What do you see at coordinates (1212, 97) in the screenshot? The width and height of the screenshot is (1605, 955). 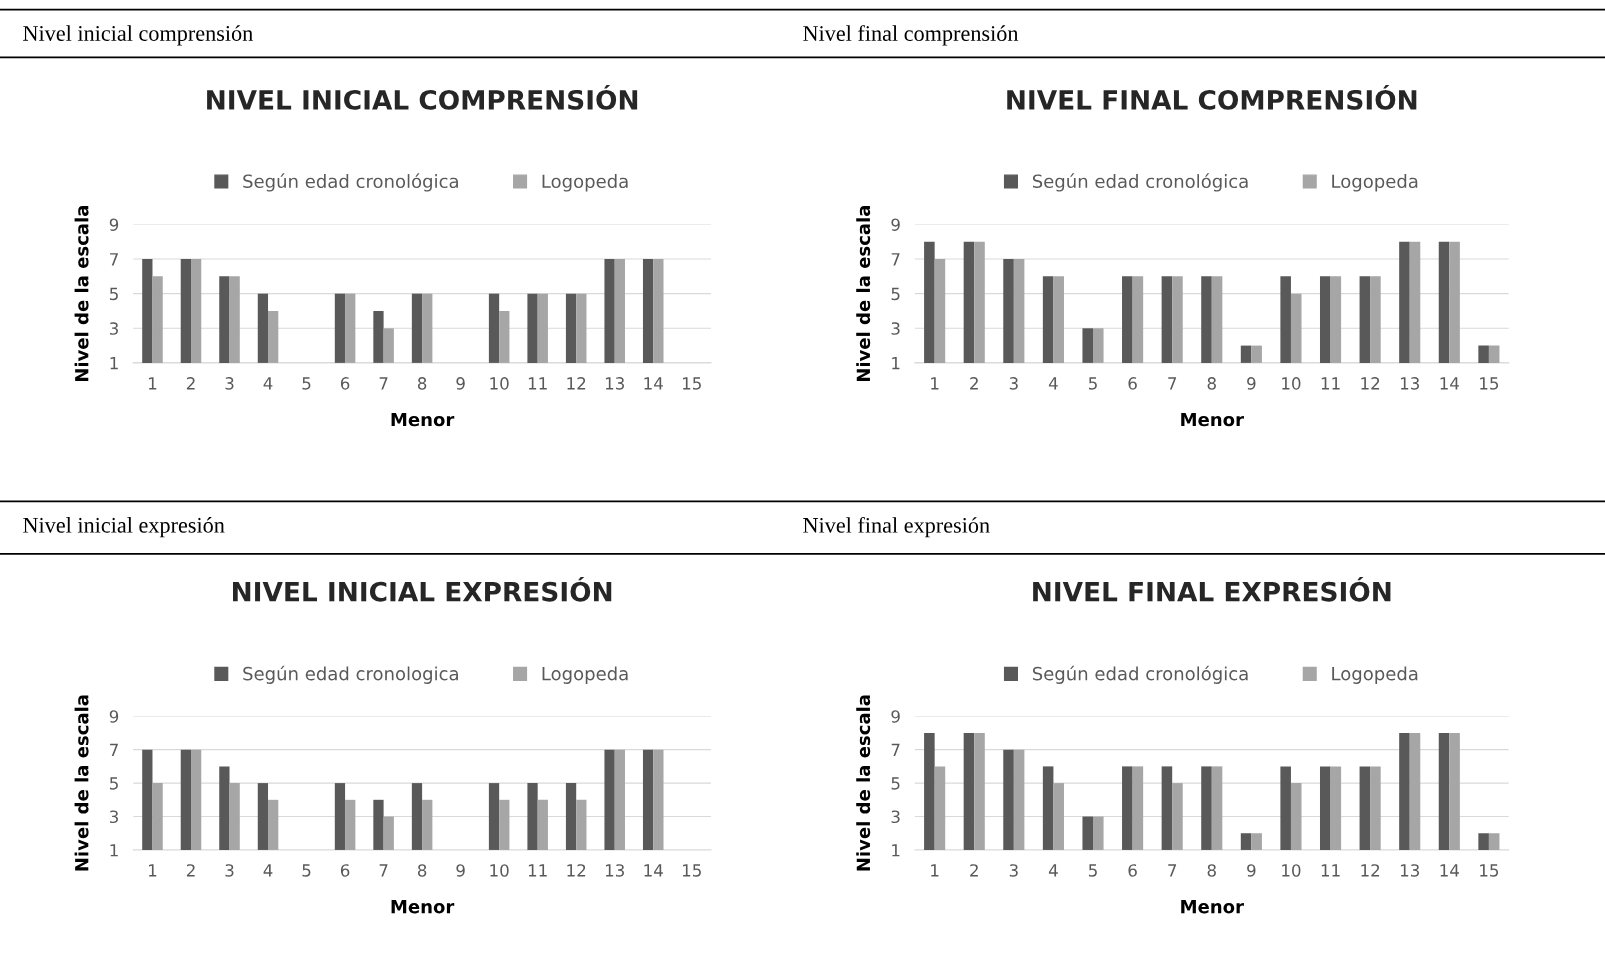 I see `chart-title: NIVEL FINAL COMPRENSIÓN` at bounding box center [1212, 97].